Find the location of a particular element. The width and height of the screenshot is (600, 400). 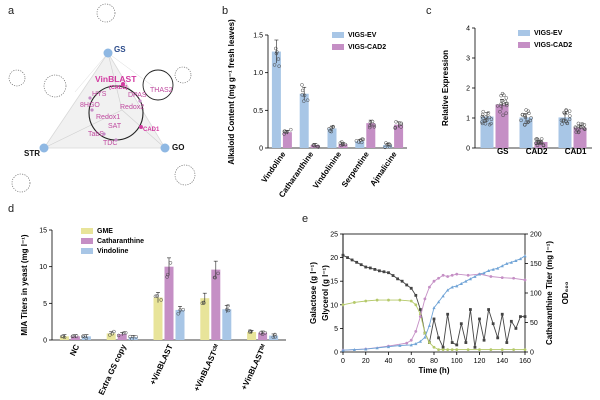

category-label: CAD2 is located at coordinates (537, 151).